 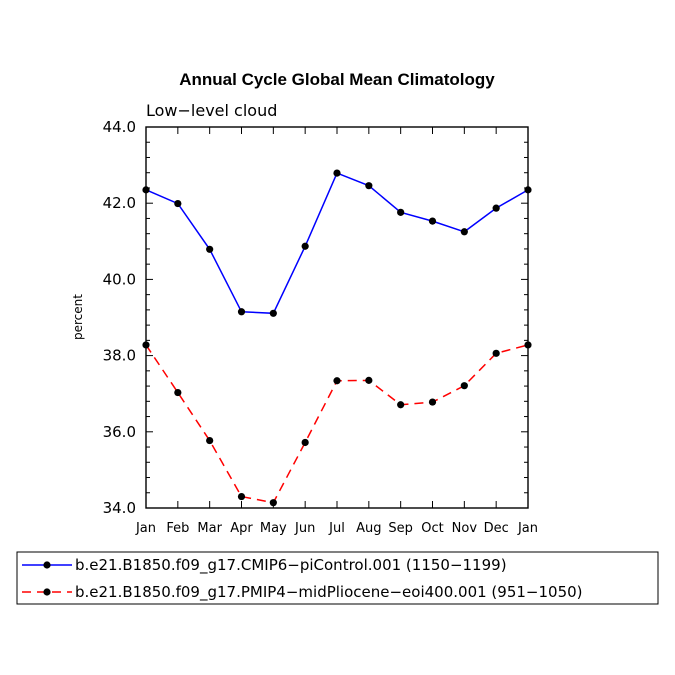 I want to click on y-axis-label: percent, so click(x=78, y=317).